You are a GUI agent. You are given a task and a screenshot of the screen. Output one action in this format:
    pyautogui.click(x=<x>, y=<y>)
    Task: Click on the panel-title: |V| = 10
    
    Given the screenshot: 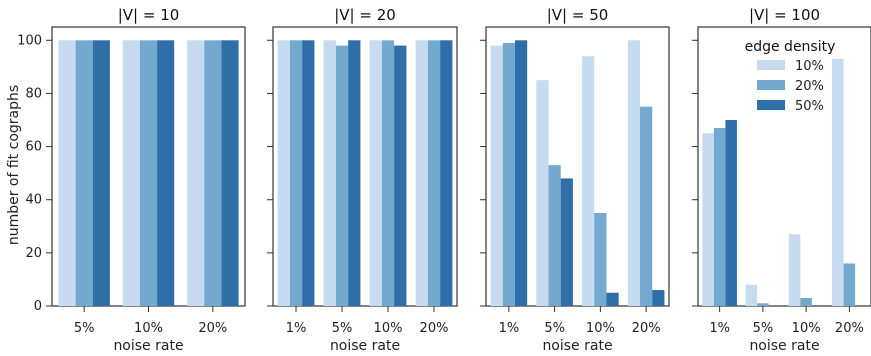 What is the action you would take?
    pyautogui.click(x=149, y=15)
    